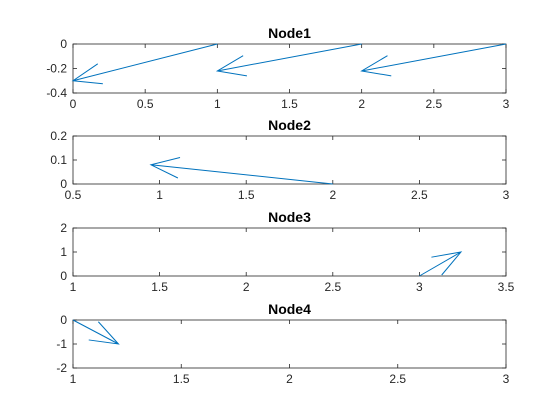 The height and width of the screenshot is (420, 560). Describe the element at coordinates (506, 287) in the screenshot. I see `x-tick-label: 3.5` at that location.